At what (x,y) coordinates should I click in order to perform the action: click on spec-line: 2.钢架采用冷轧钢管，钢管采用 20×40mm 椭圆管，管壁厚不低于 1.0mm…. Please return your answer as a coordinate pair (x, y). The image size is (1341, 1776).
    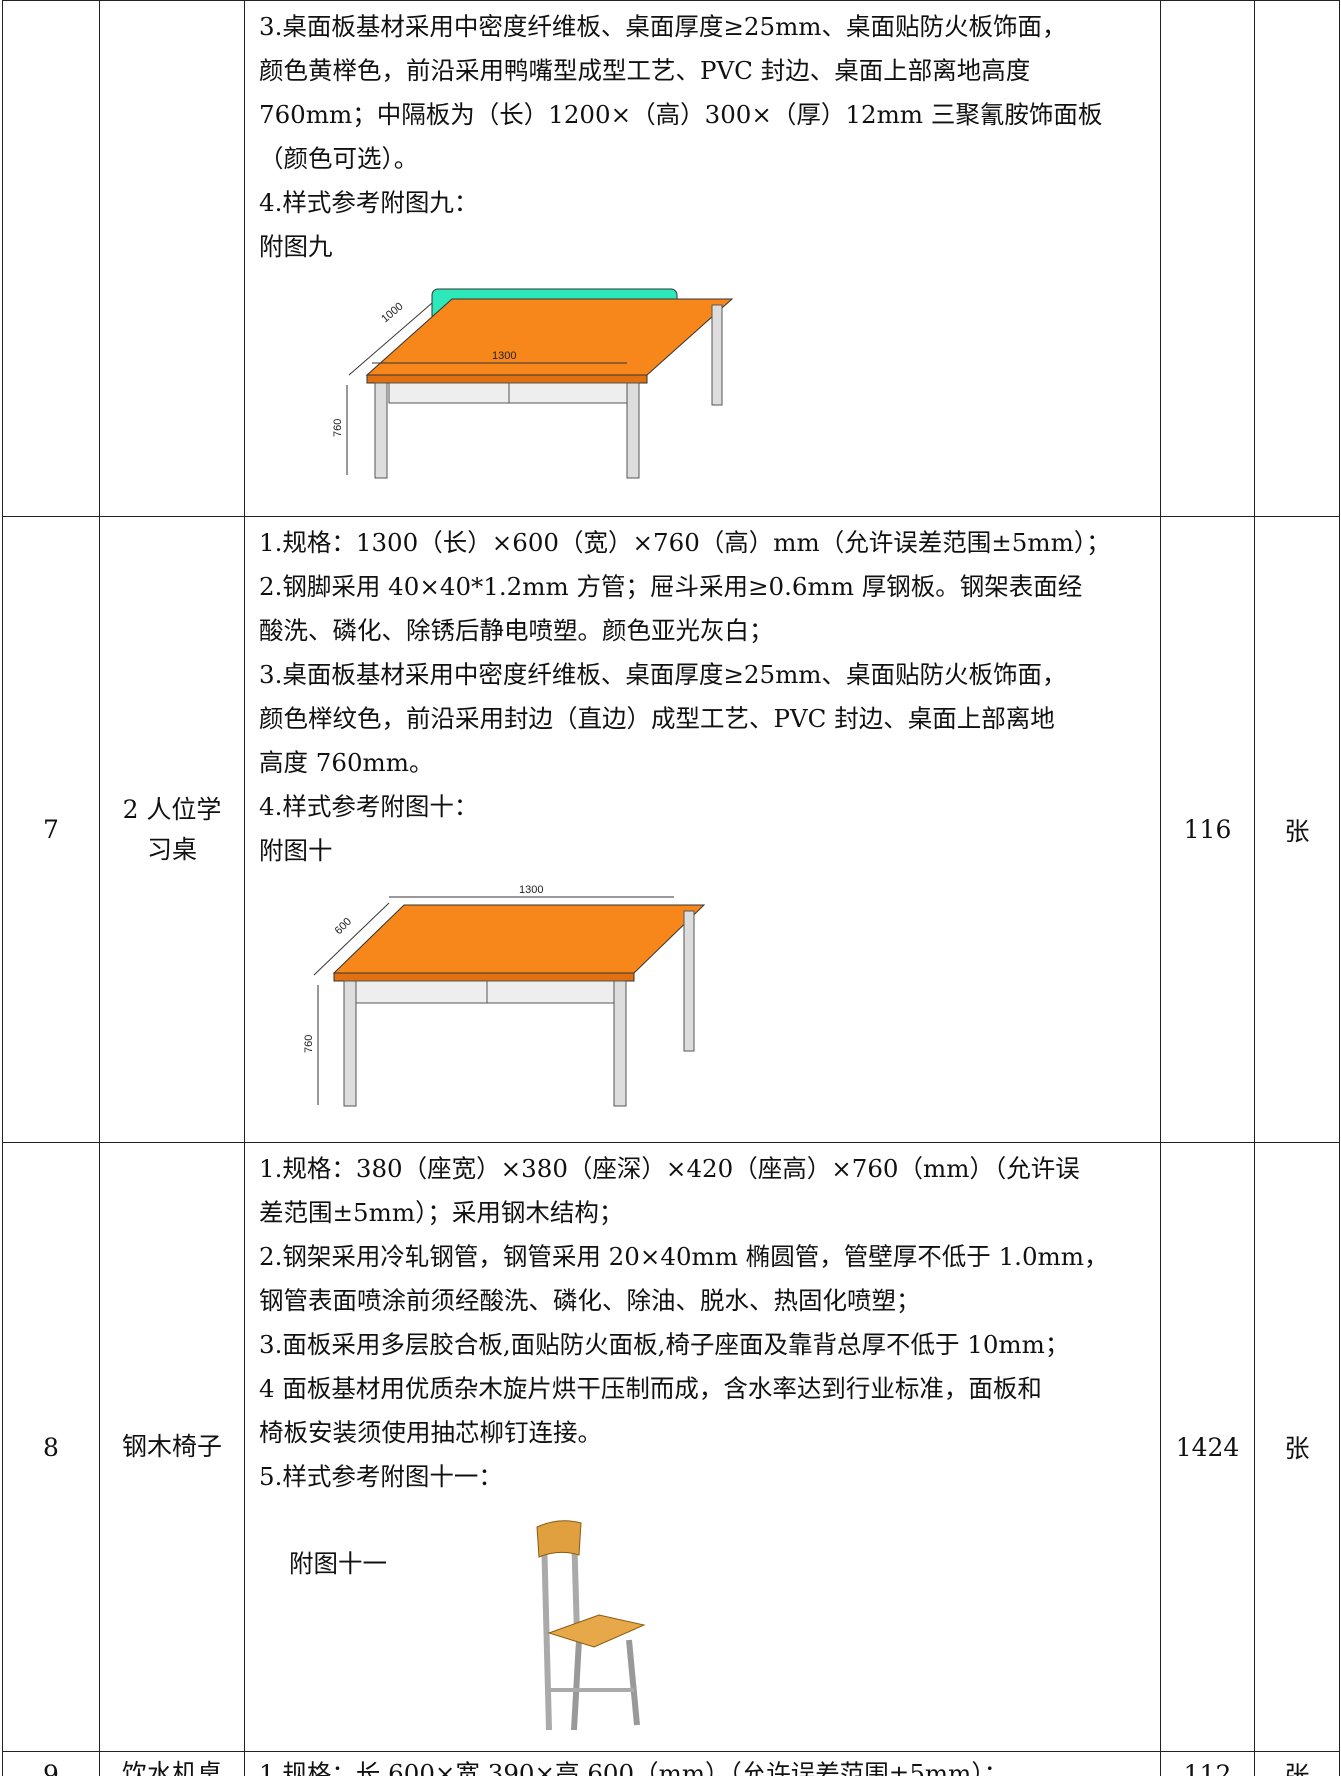
    Looking at the image, I should click on (684, 1256).